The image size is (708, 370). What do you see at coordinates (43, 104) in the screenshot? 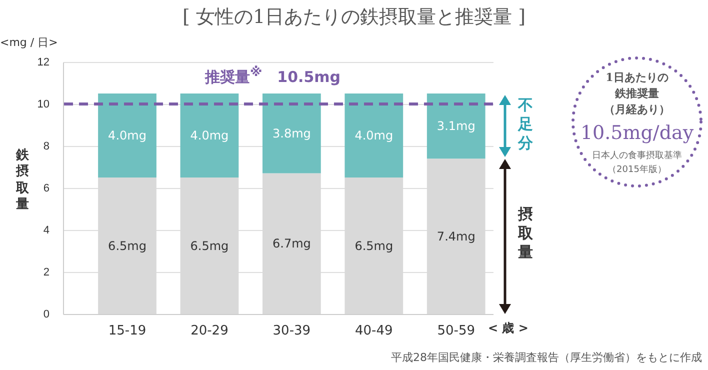
I see `y-tick-label: 10` at bounding box center [43, 104].